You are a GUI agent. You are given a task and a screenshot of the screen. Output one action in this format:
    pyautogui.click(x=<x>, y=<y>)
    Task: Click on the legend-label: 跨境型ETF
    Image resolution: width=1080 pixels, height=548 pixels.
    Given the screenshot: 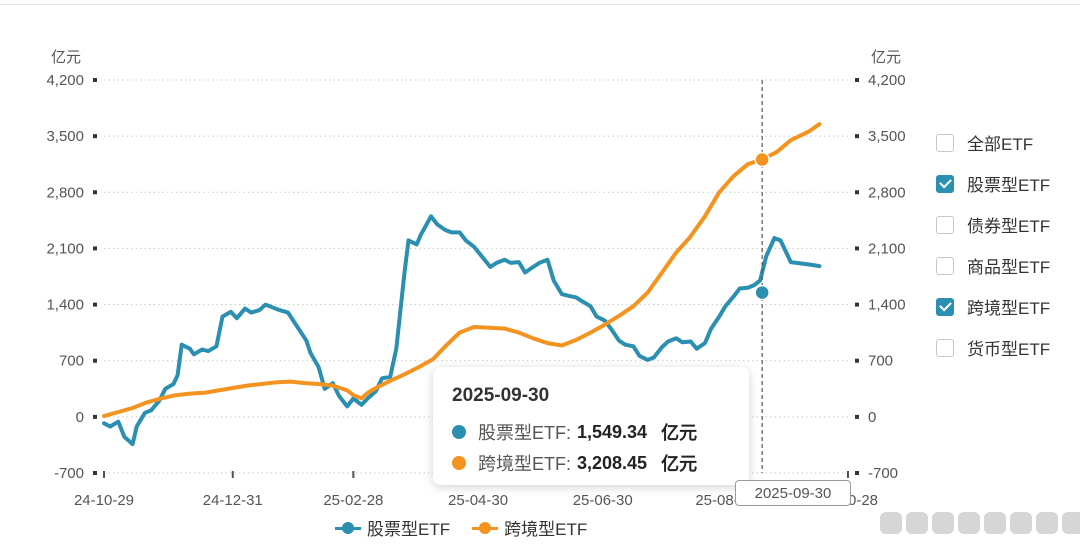 What is the action you would take?
    pyautogui.click(x=1009, y=308)
    